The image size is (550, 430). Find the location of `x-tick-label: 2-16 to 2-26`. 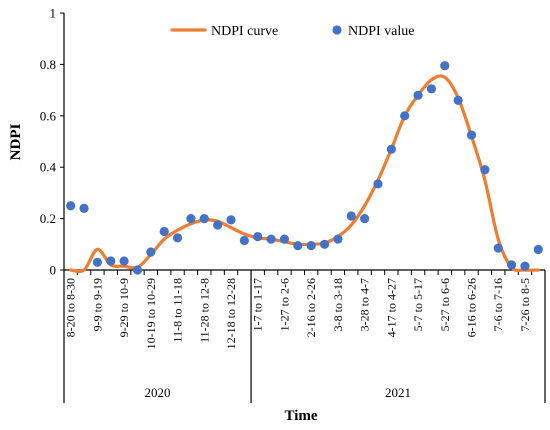

x-tick-label: 2-16 to 2-26 is located at coordinates (311, 307).